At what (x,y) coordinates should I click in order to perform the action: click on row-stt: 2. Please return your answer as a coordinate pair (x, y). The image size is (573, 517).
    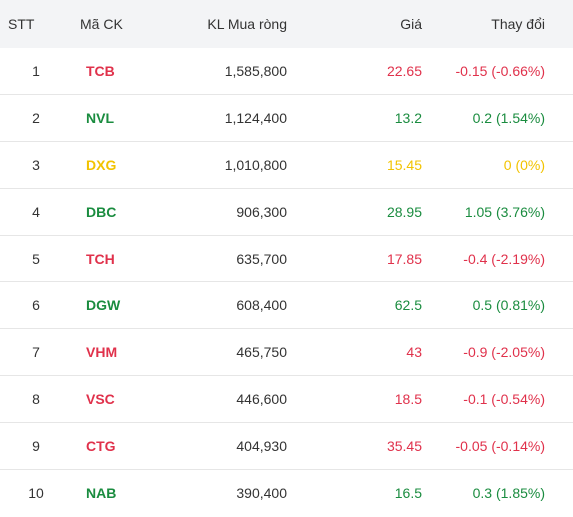
    Looking at the image, I should click on (36, 117).